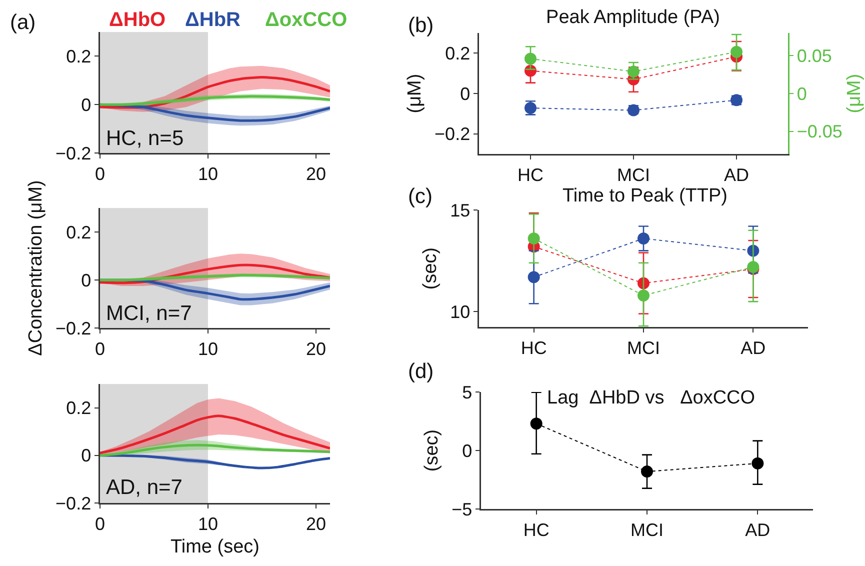 This screenshot has width=865, height=566. I want to click on text: ΔHbO, so click(137, 20).